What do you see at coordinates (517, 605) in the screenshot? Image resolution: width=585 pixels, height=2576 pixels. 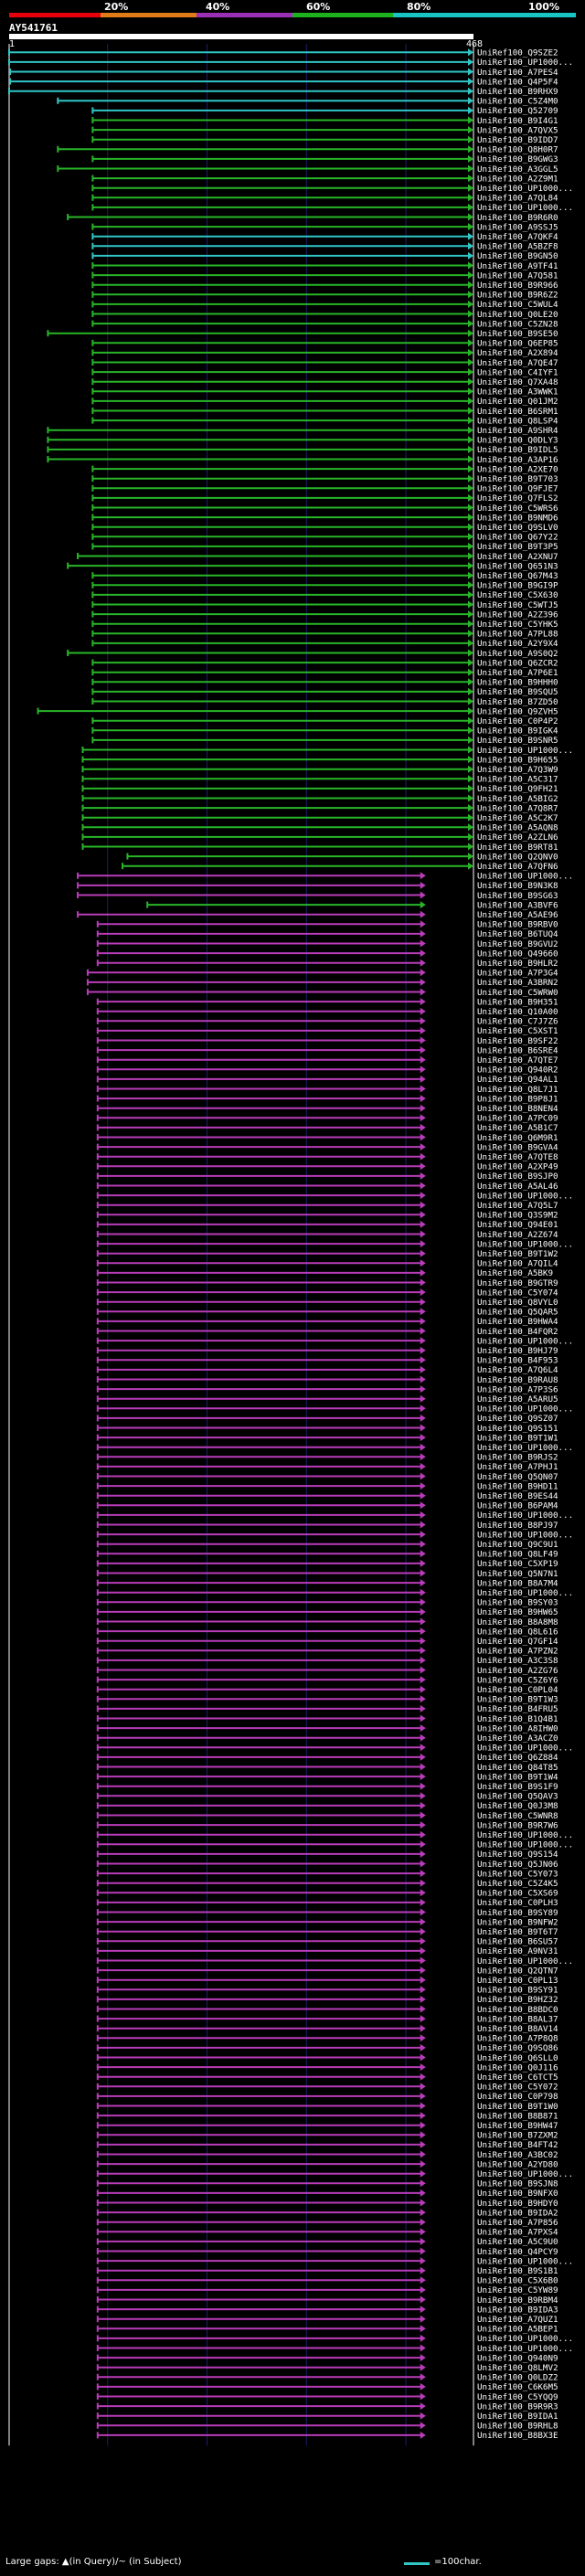 I see `hit-label: UniRef100_C5WTJ5` at bounding box center [517, 605].